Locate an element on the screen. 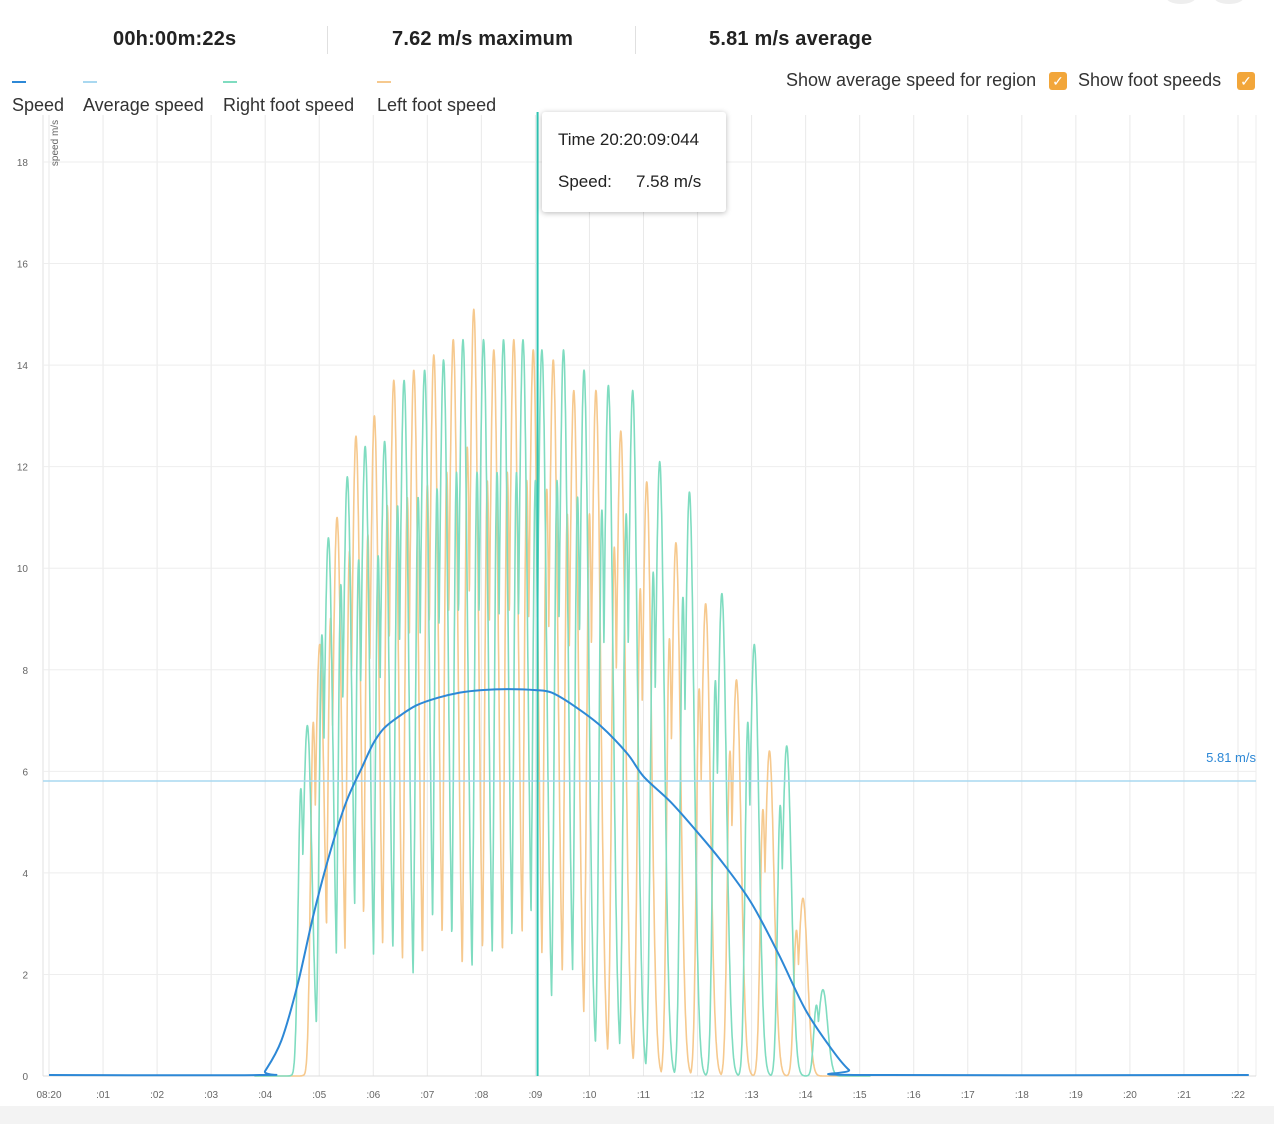 This screenshot has width=1274, height=1124. x-tick-label: :17 is located at coordinates (968, 1095).